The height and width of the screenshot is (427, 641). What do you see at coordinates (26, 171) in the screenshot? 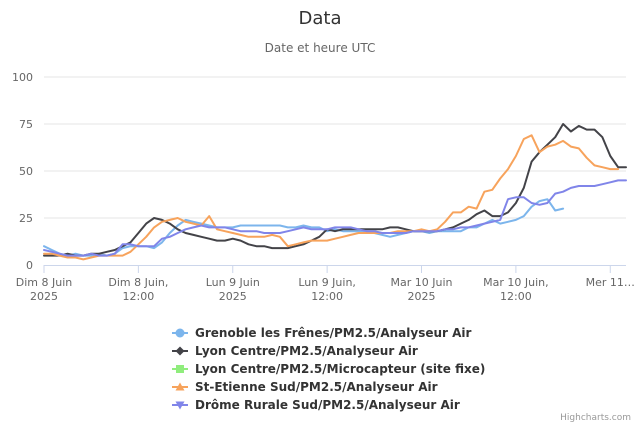
I see `y-tick-label: 50` at bounding box center [26, 171].